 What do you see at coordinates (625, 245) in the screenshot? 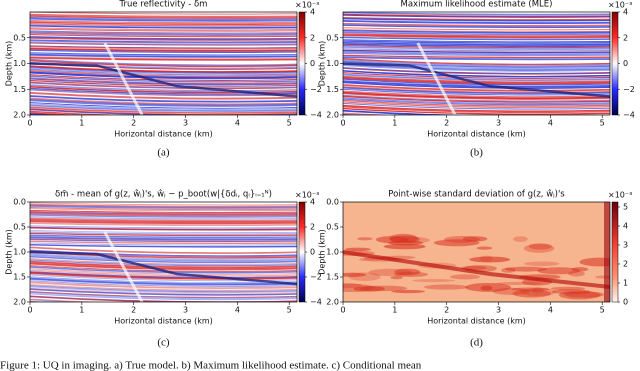
I see `colorbar-tick-label: 3` at bounding box center [625, 245].